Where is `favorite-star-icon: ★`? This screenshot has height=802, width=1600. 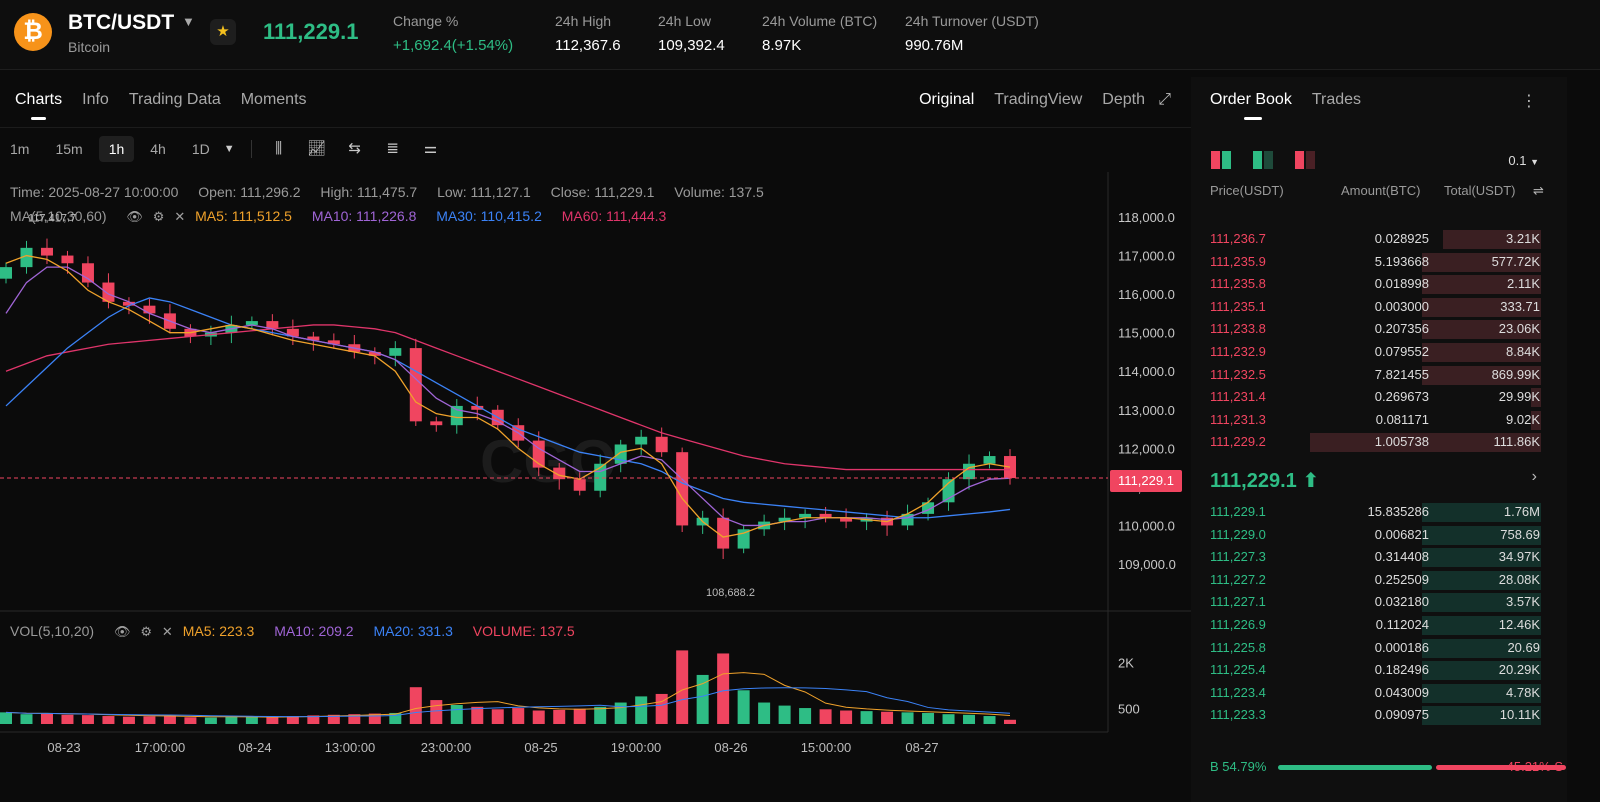
favorite-star-icon: ★ is located at coordinates (223, 32).